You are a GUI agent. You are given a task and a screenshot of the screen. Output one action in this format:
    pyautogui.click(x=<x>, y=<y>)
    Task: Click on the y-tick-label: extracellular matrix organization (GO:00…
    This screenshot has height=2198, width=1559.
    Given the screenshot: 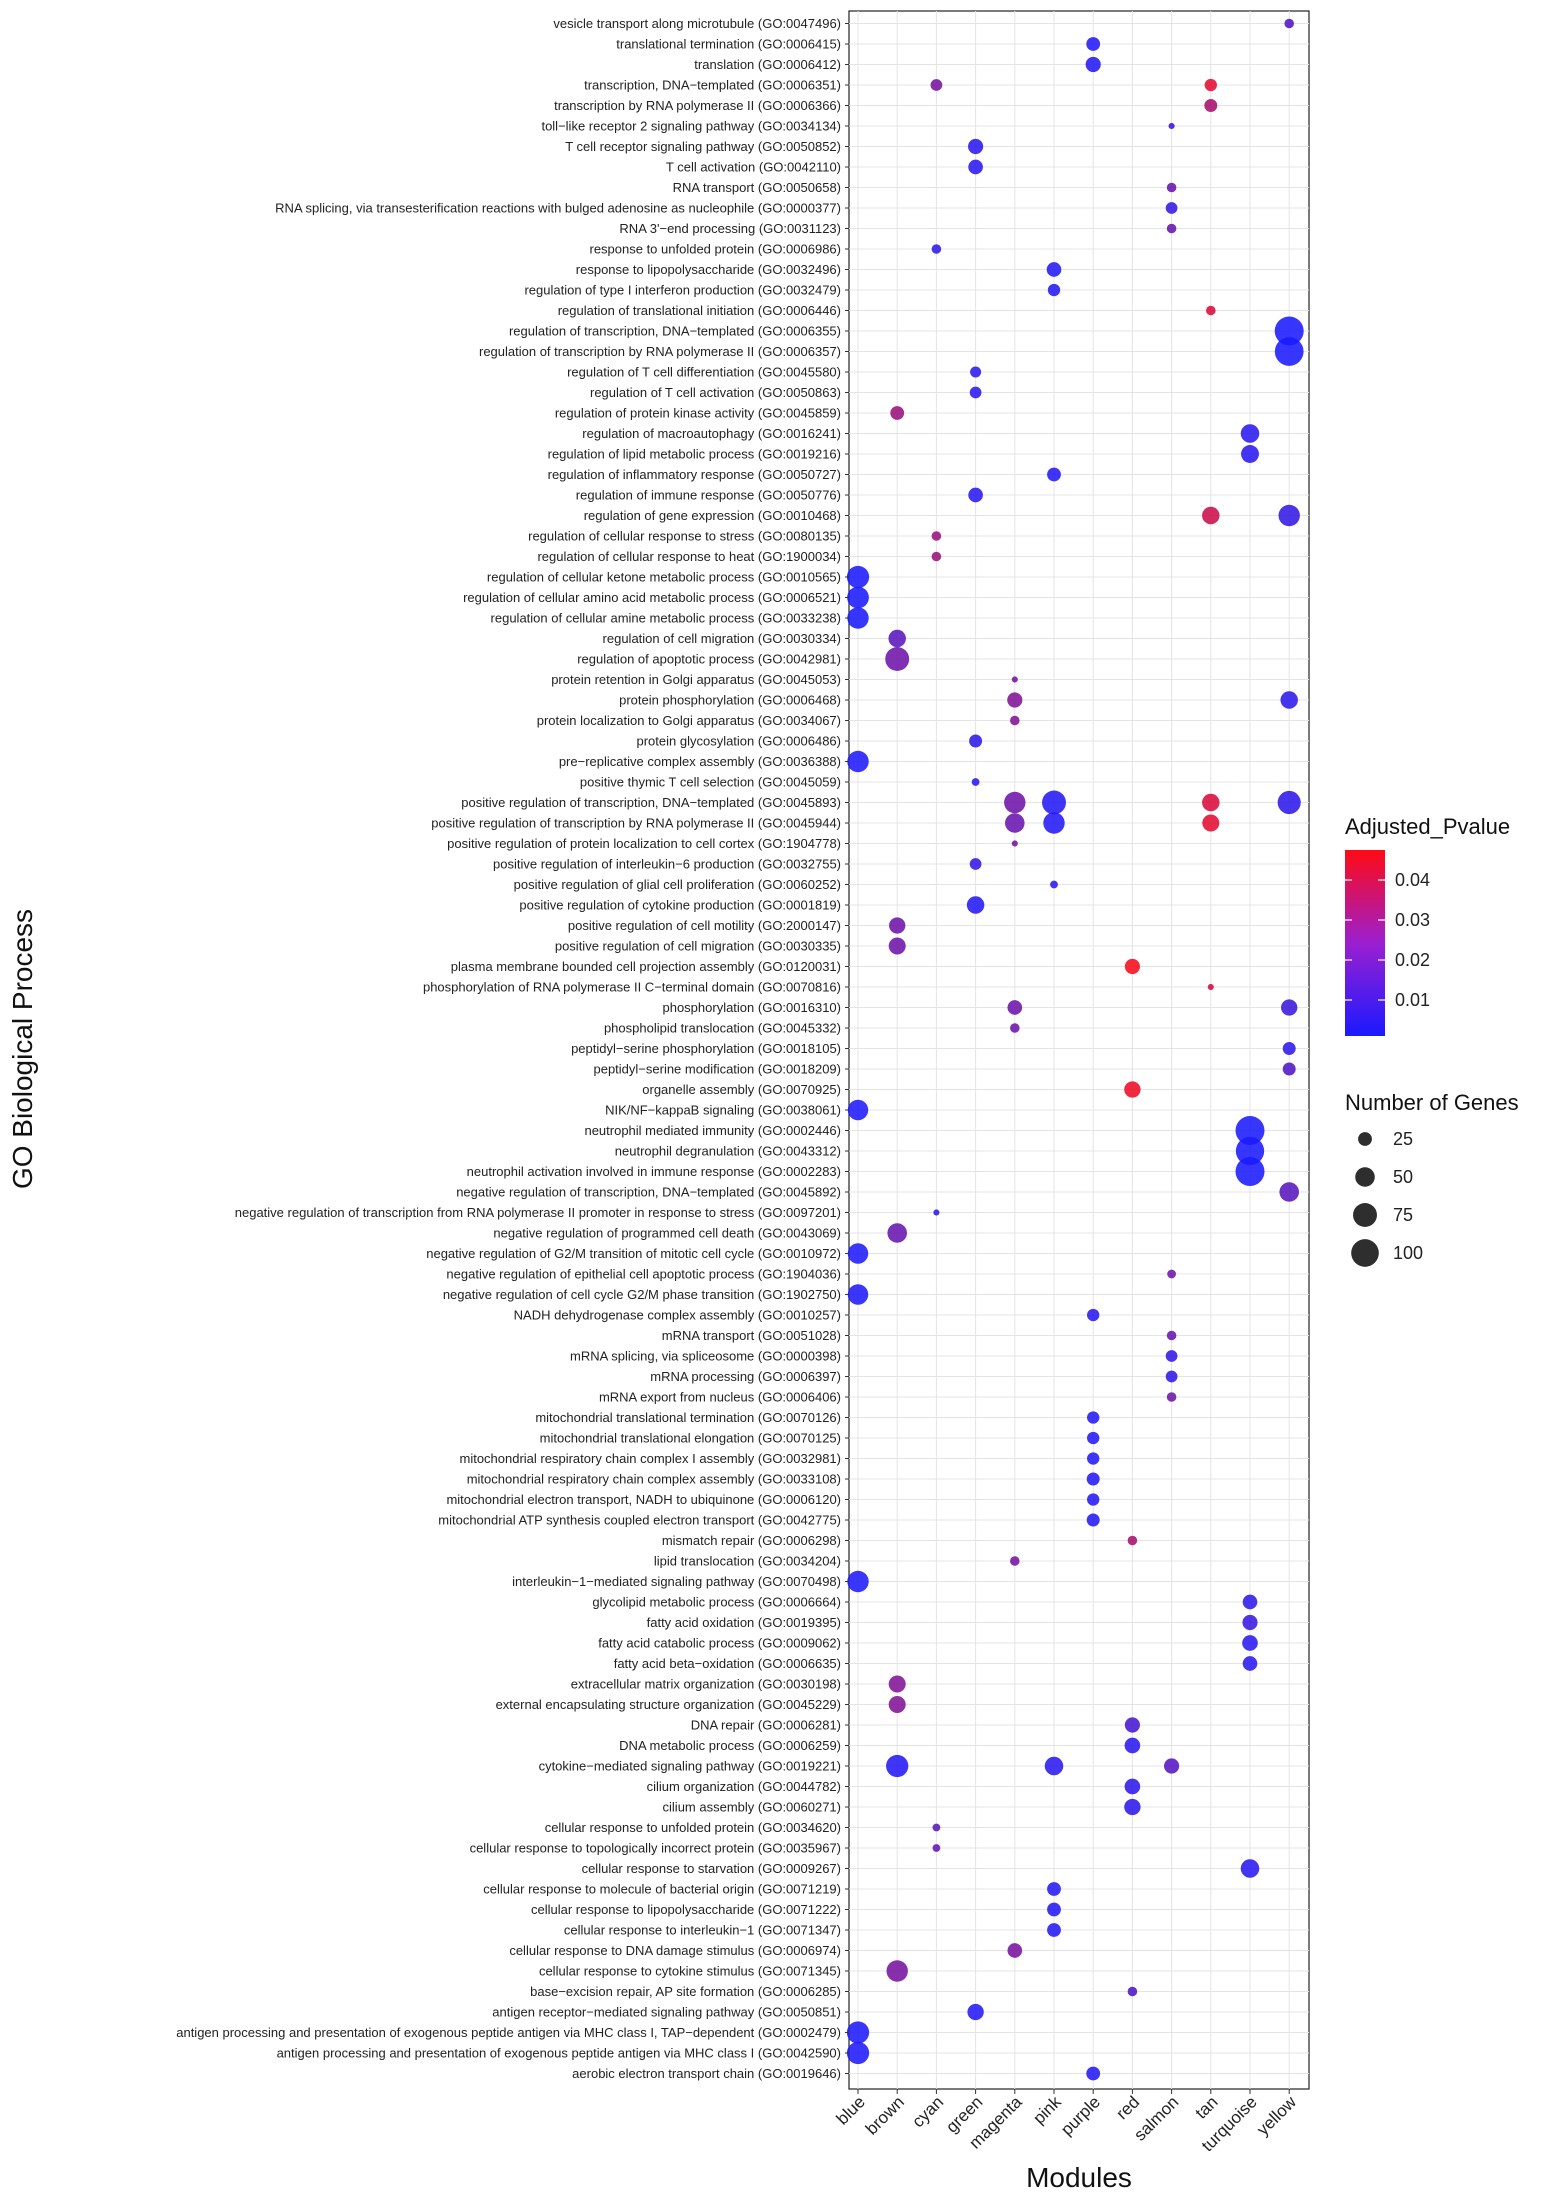 What is the action you would take?
    pyautogui.click(x=706, y=1684)
    